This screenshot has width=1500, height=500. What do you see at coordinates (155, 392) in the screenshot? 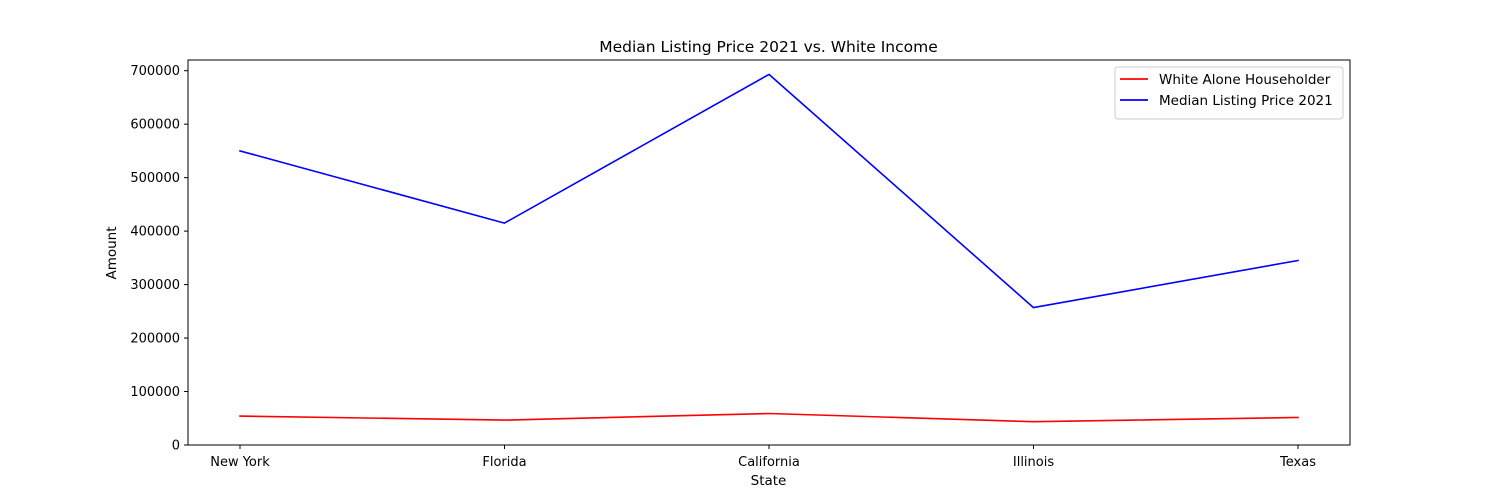
I see `y-tick-label: 100000` at bounding box center [155, 392].